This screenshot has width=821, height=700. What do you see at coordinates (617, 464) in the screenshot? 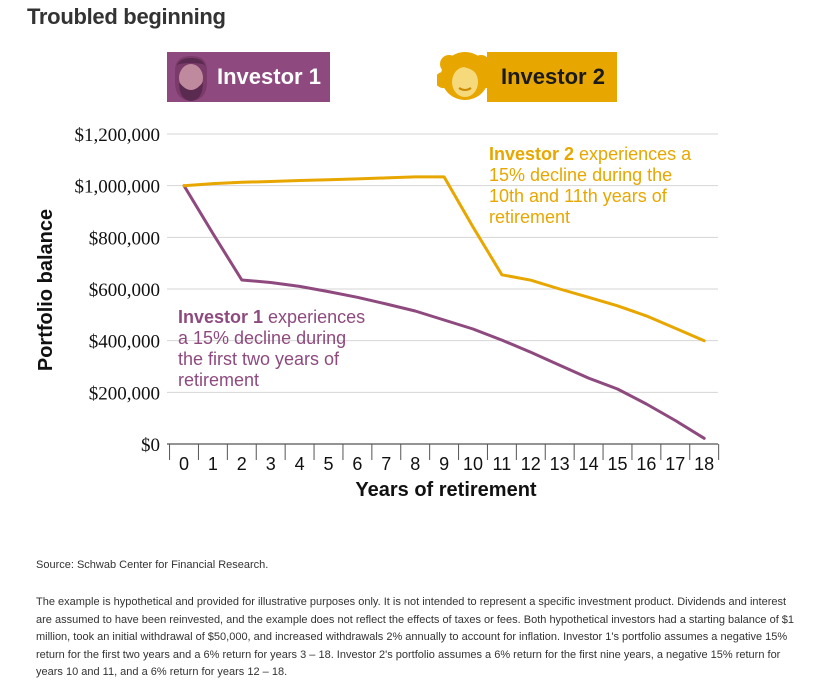
I see `x-tick-label: 15` at bounding box center [617, 464].